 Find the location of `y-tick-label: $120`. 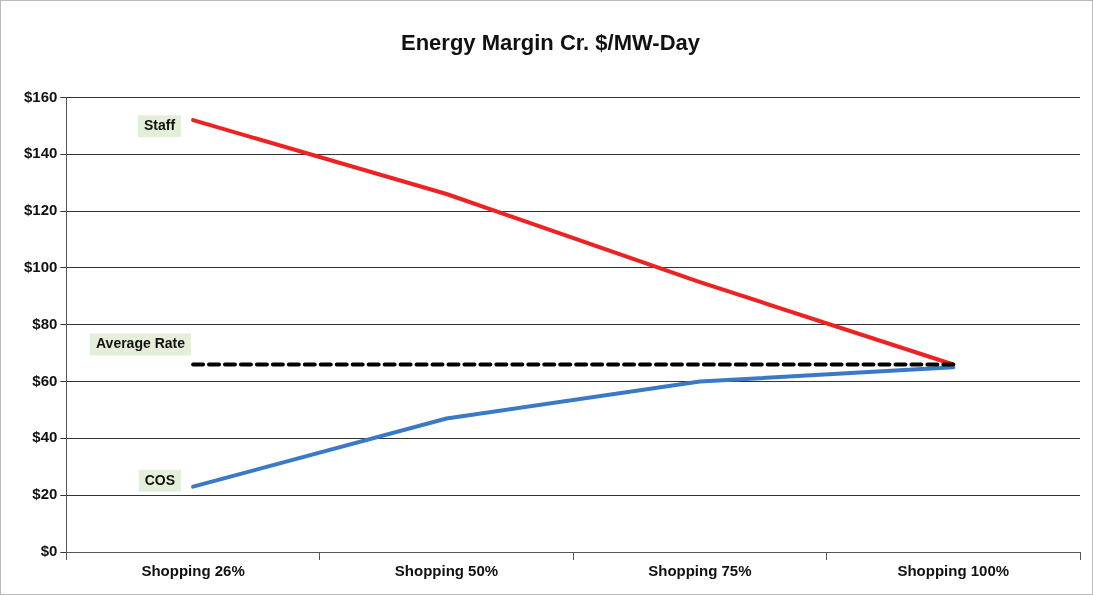

y-tick-label: $120 is located at coordinates (40, 210).